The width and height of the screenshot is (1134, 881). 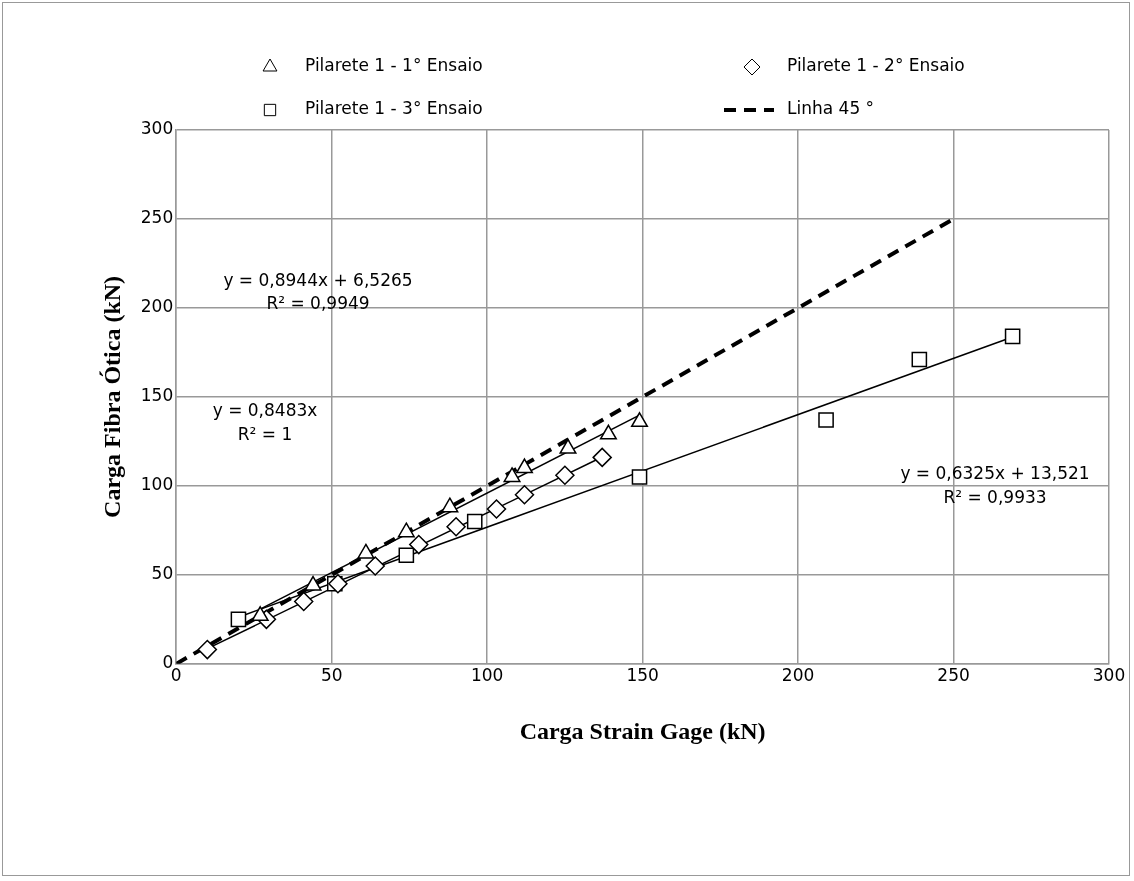 What do you see at coordinates (162, 573) in the screenshot?
I see `y-tick-label: 50` at bounding box center [162, 573].